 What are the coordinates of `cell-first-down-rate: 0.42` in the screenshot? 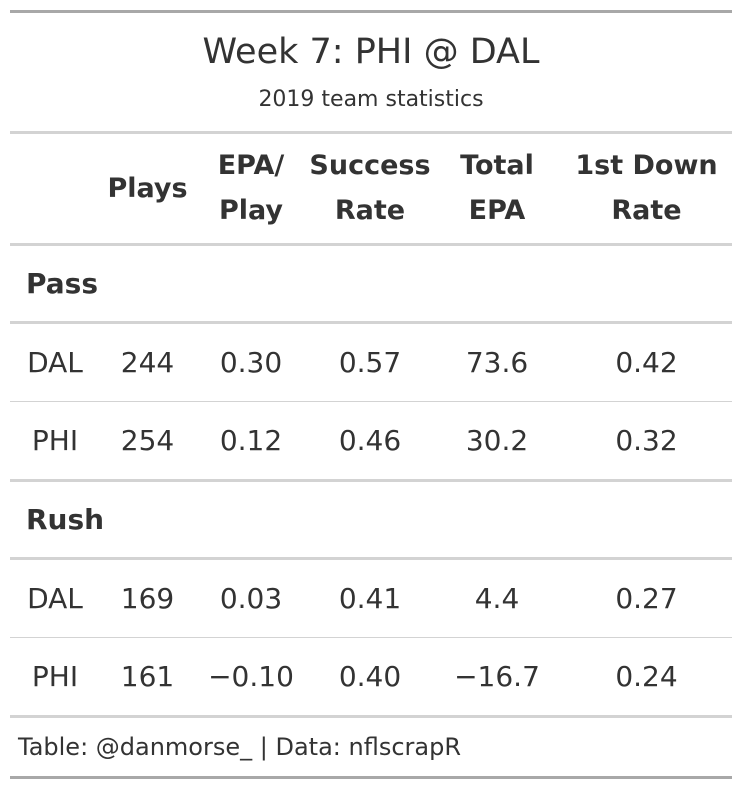 It's located at (646, 362).